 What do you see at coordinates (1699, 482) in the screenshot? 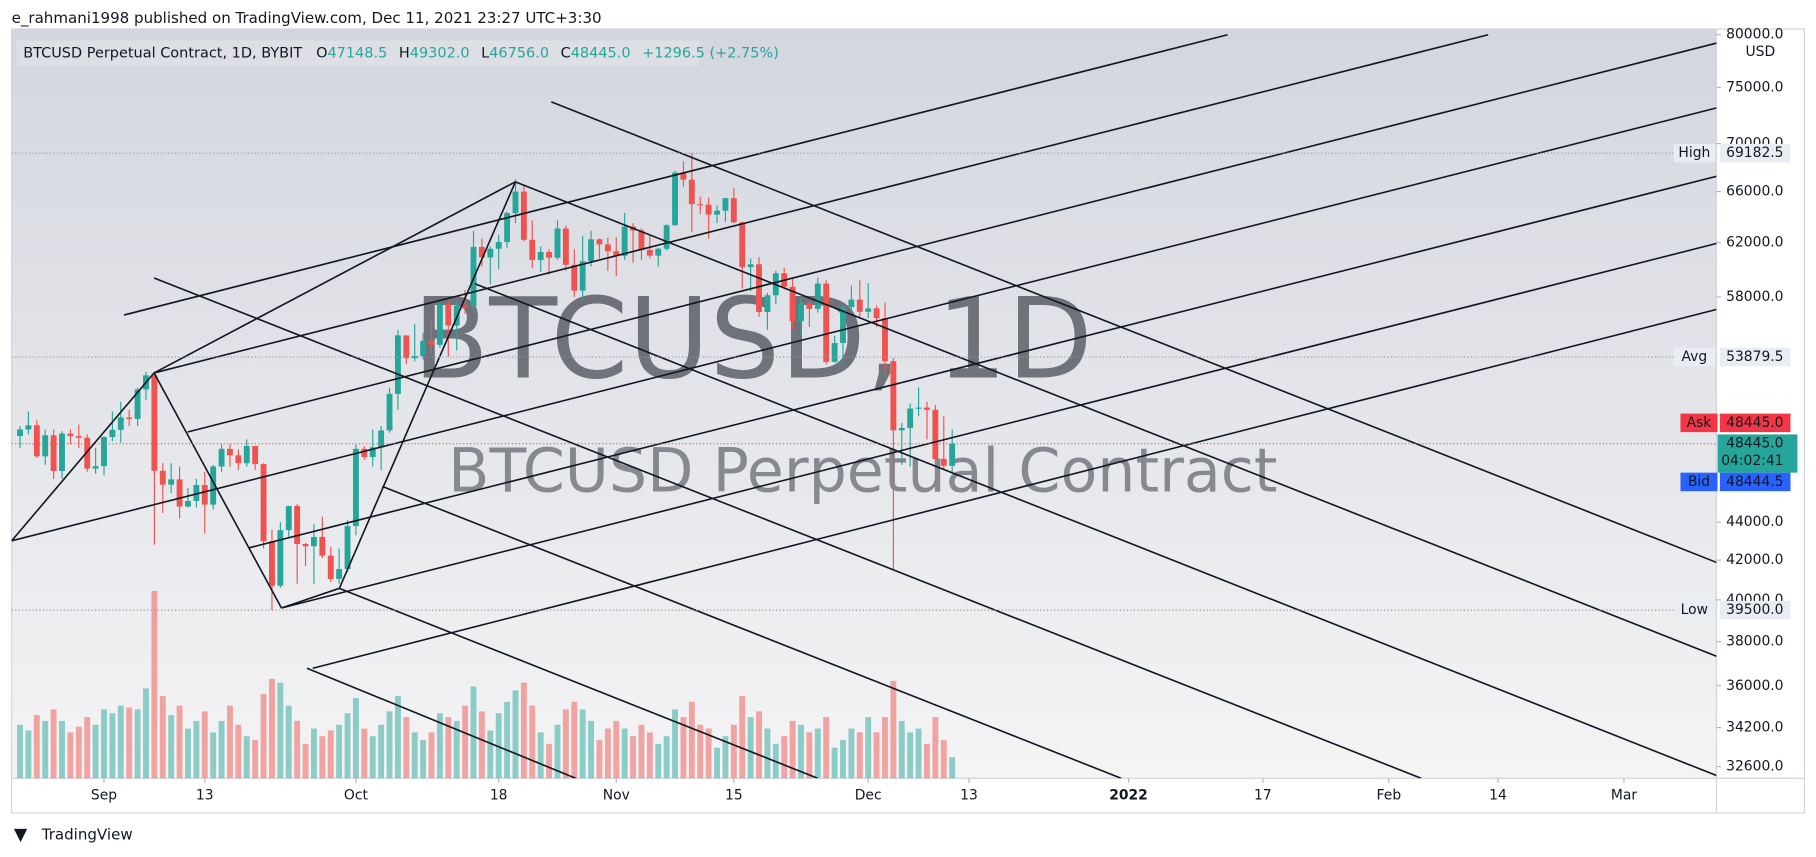
I see `bid-name-bg` at bounding box center [1699, 482].